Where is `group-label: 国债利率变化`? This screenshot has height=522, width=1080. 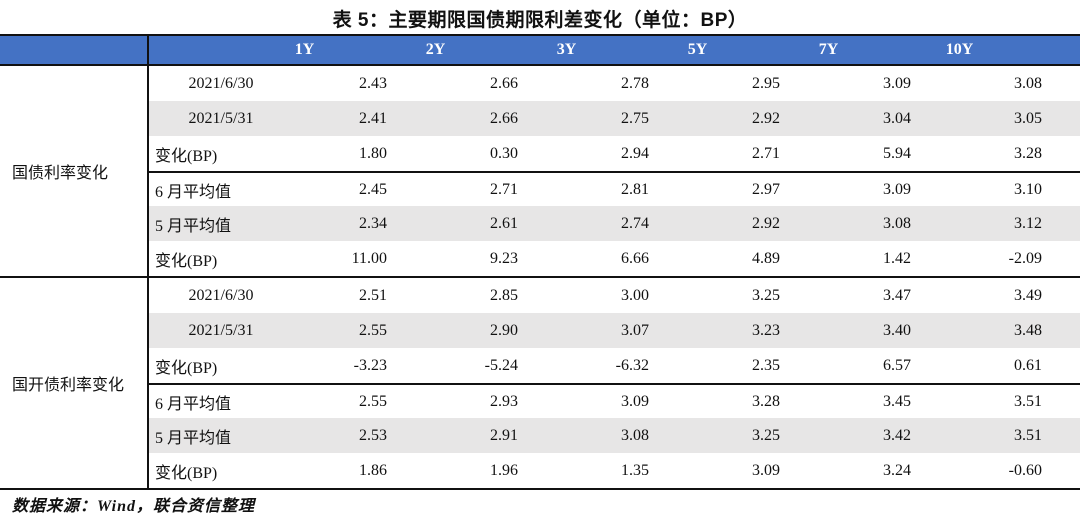
group-label: 国债利率变化 is located at coordinates (60, 173).